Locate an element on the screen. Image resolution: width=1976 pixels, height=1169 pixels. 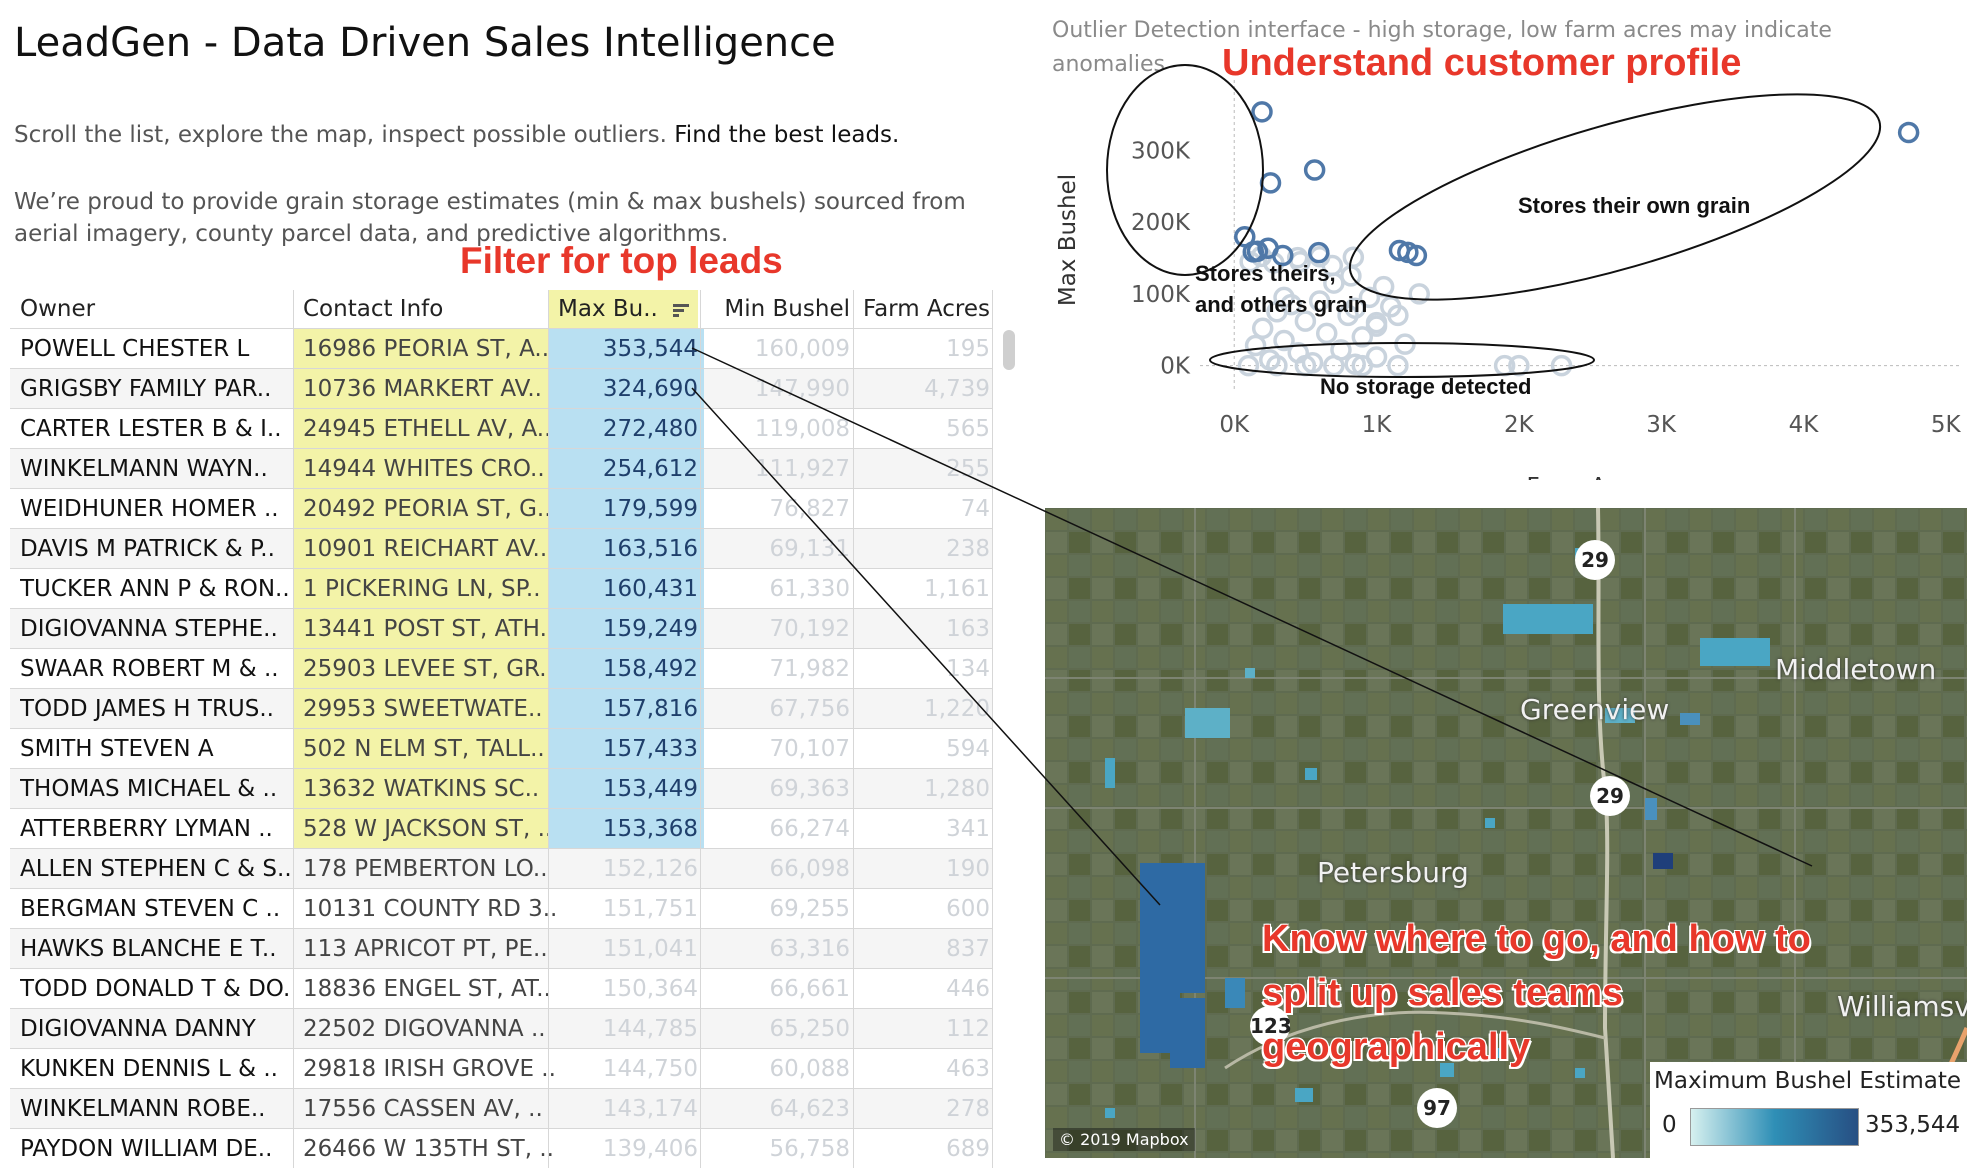
column-header-min-bushel: Min Bushel is located at coordinates (787, 309).